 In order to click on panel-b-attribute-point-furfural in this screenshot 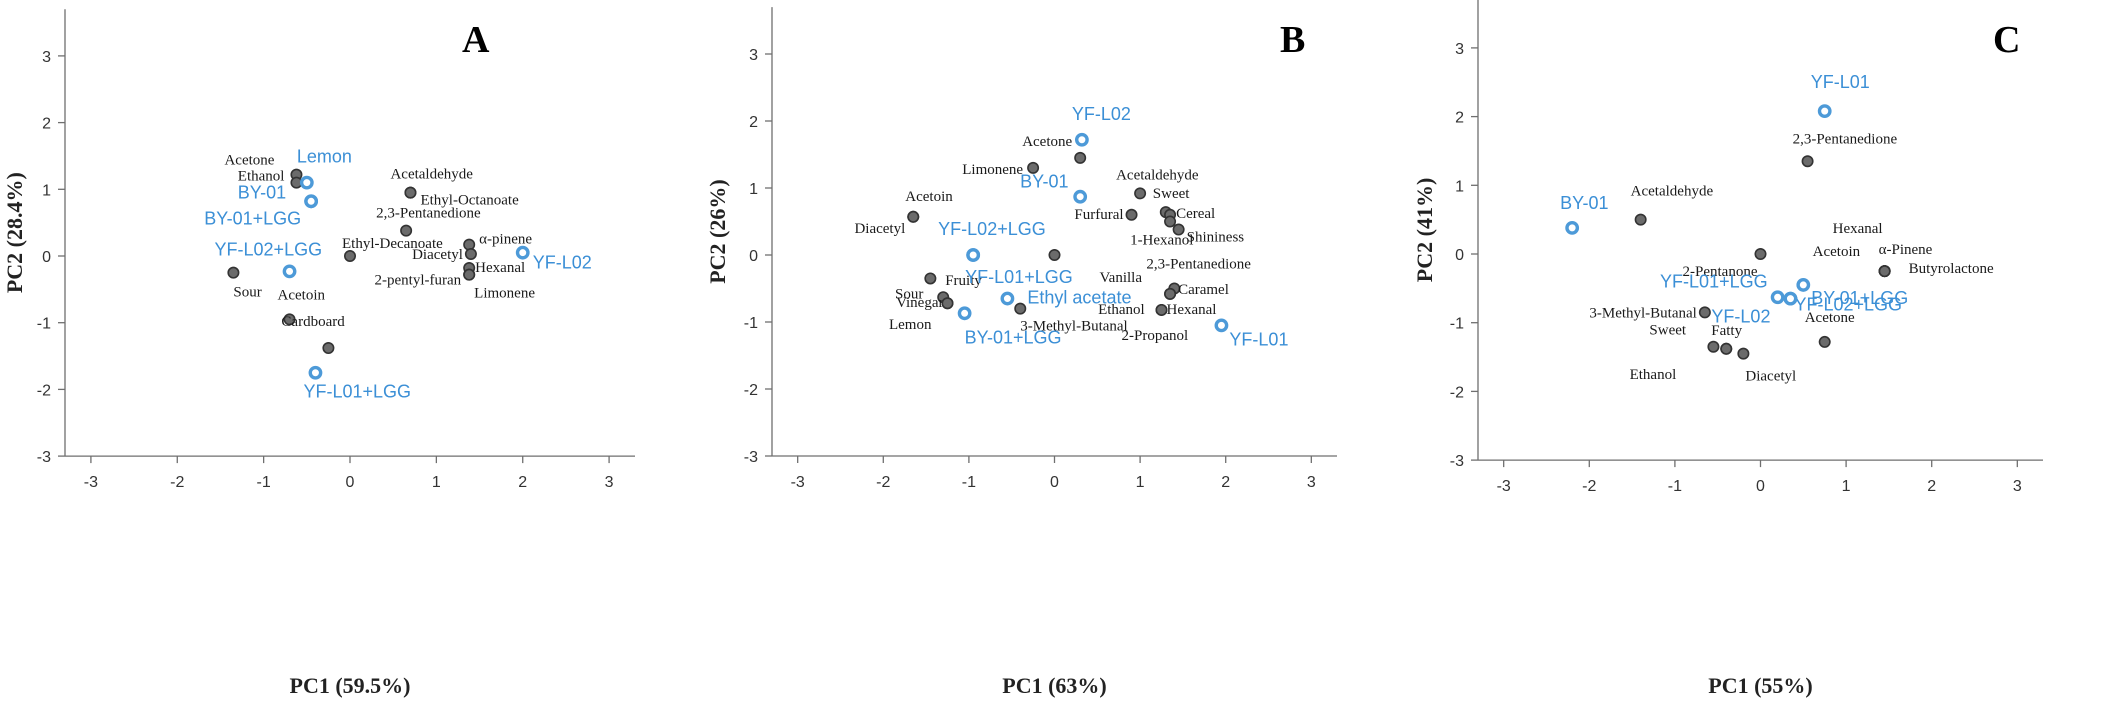, I will do `click(1131, 214)`.